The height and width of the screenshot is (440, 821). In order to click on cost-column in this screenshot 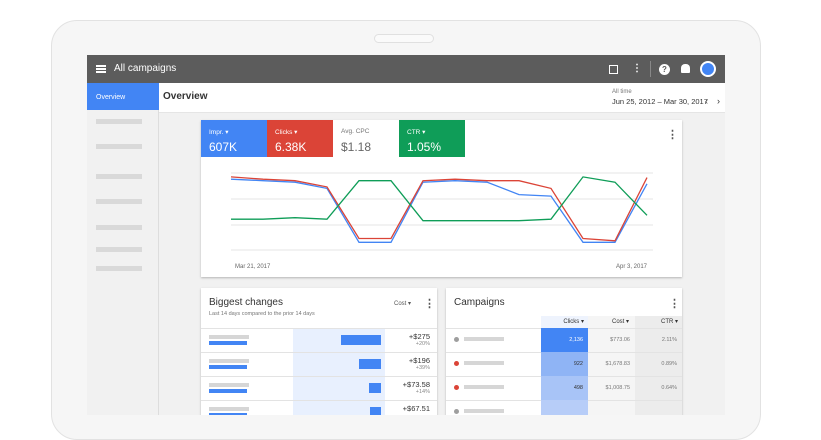, I will do `click(611, 365)`.